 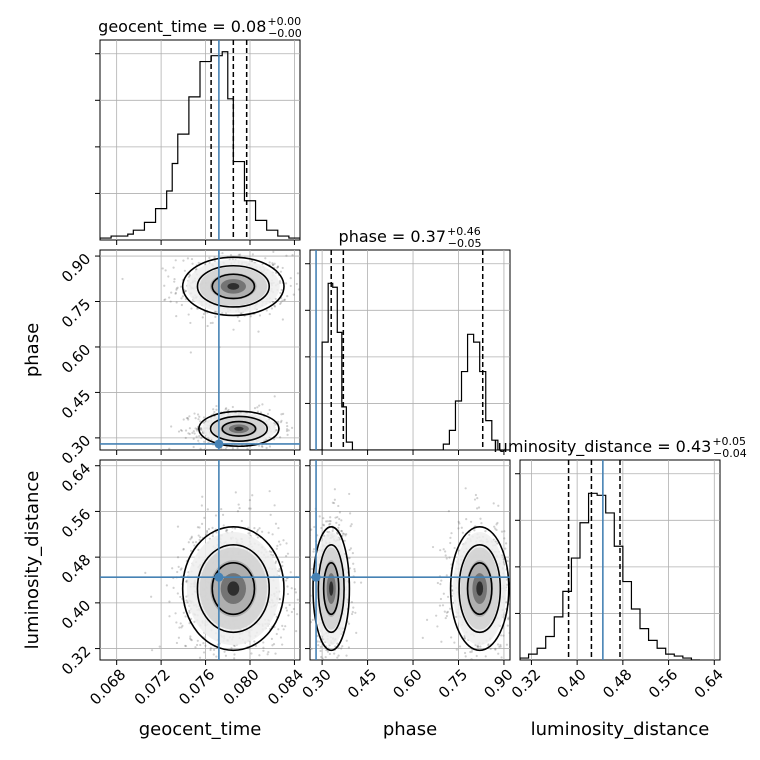 What do you see at coordinates (76, 404) in the screenshot?
I see `y-tick-label: 0.45` at bounding box center [76, 404].